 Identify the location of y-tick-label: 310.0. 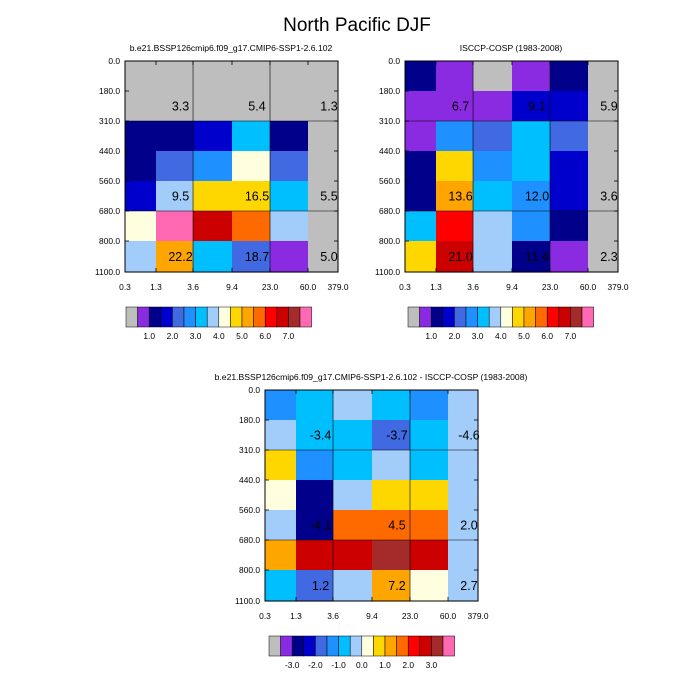
(109, 121).